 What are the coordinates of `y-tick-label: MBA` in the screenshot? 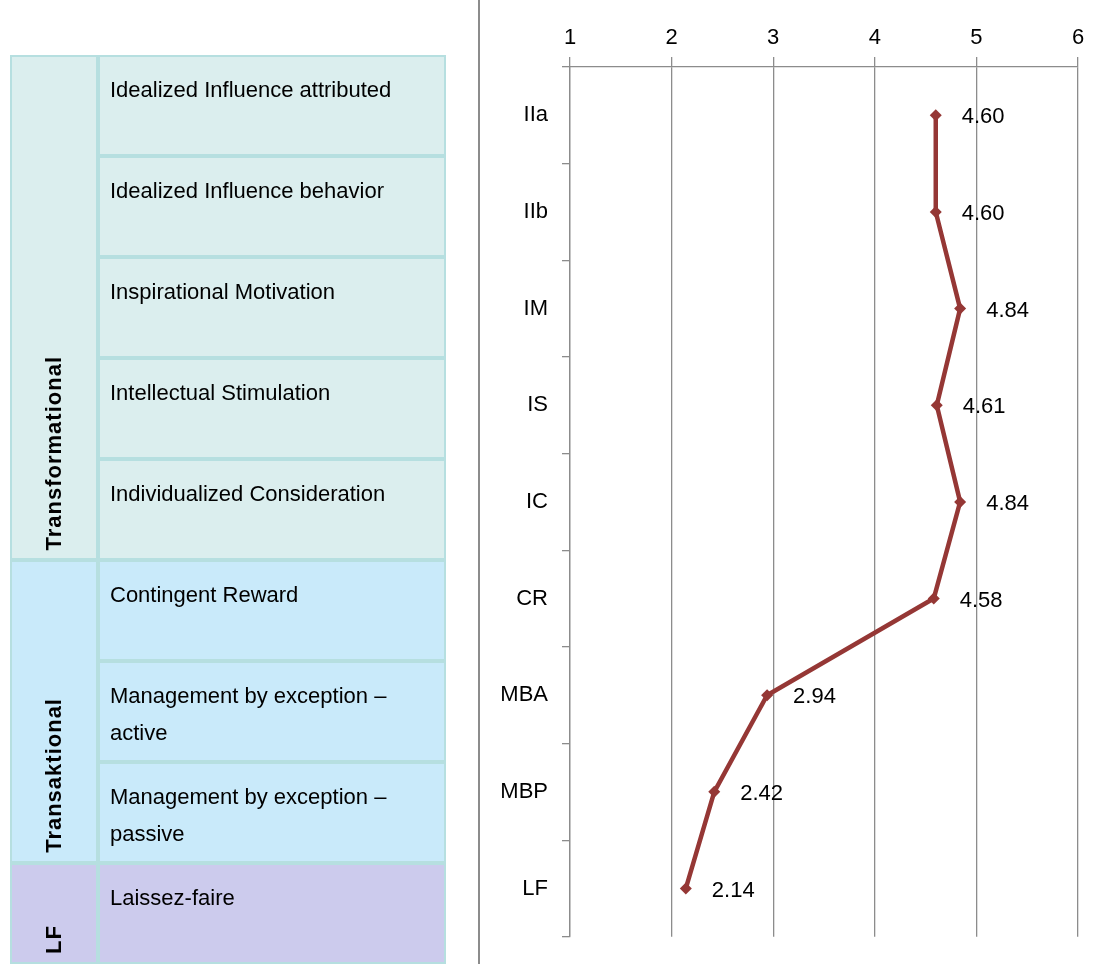 It's located at (524, 694).